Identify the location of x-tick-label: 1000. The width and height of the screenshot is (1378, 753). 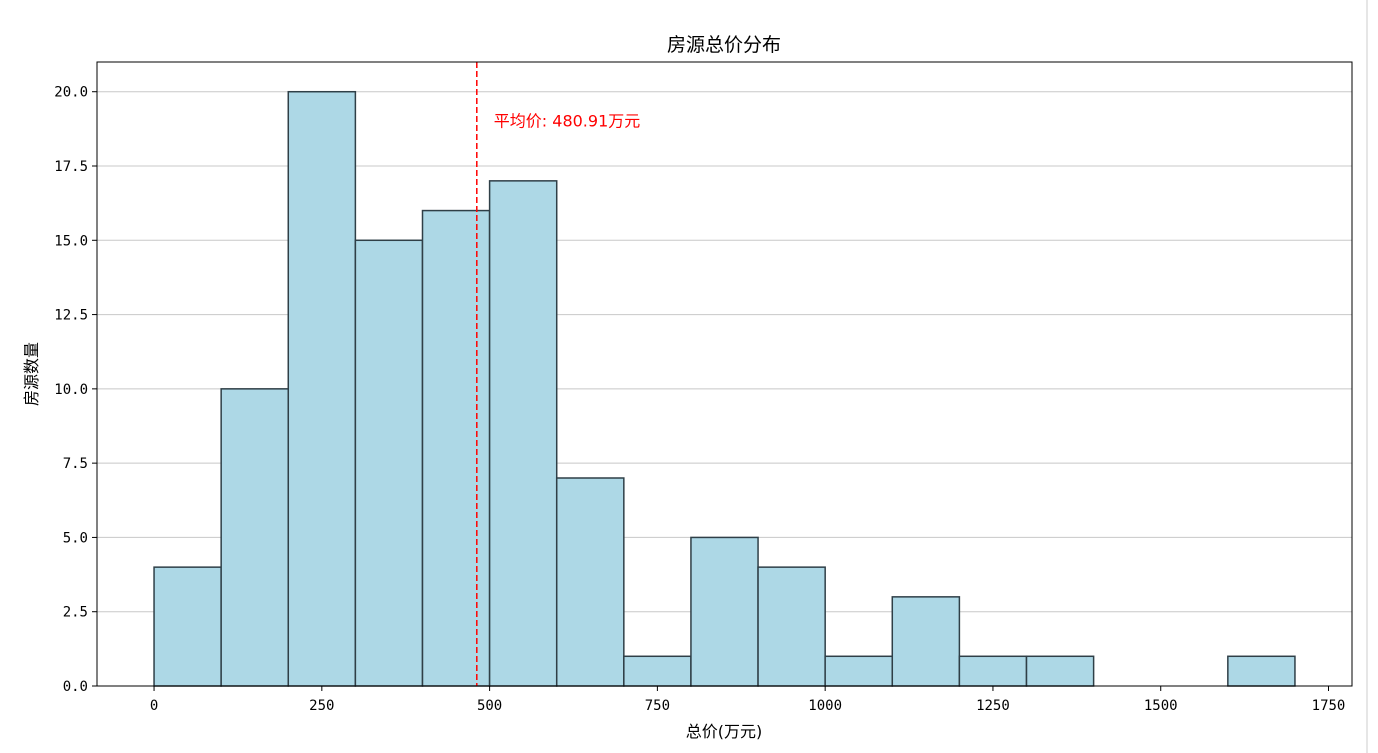
(825, 706).